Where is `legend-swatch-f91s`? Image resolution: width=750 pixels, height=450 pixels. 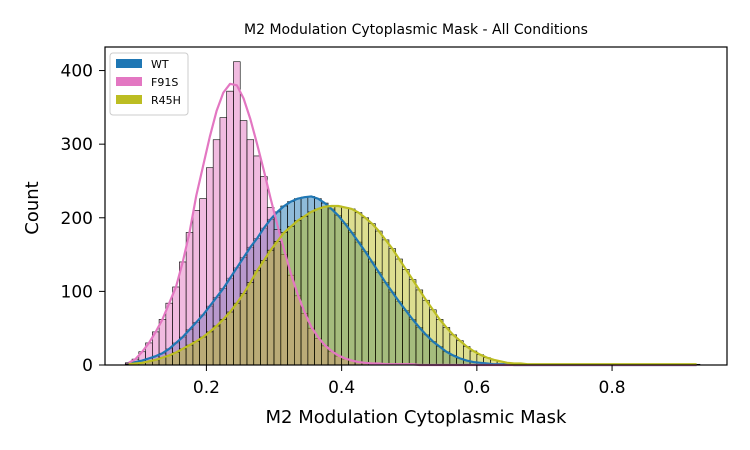 legend-swatch-f91s is located at coordinates (129, 81).